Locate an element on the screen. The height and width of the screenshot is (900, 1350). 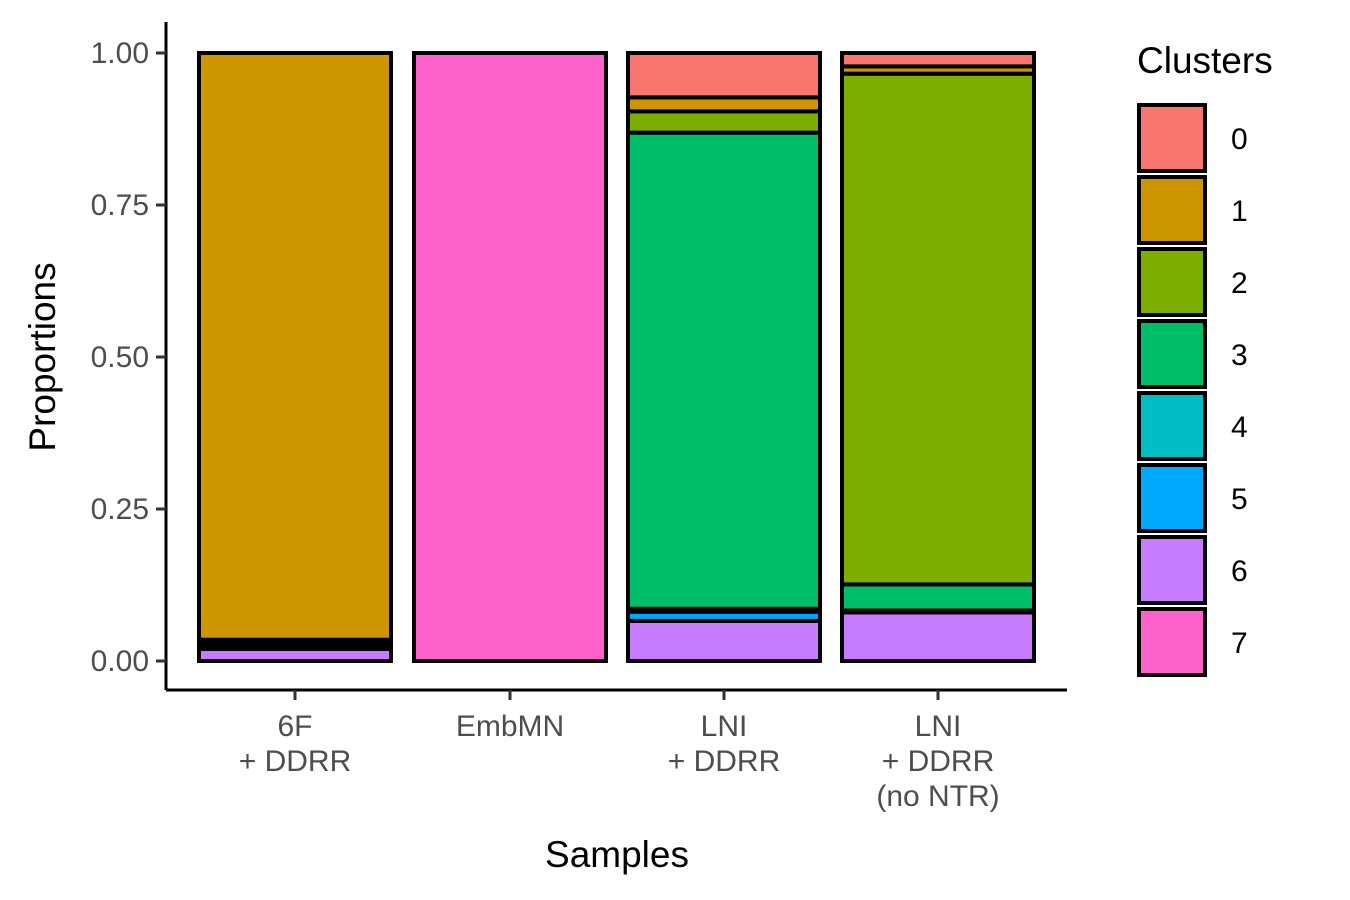
x-tick-label: LNI + DDRR (no NTR) is located at coordinates (937, 761).